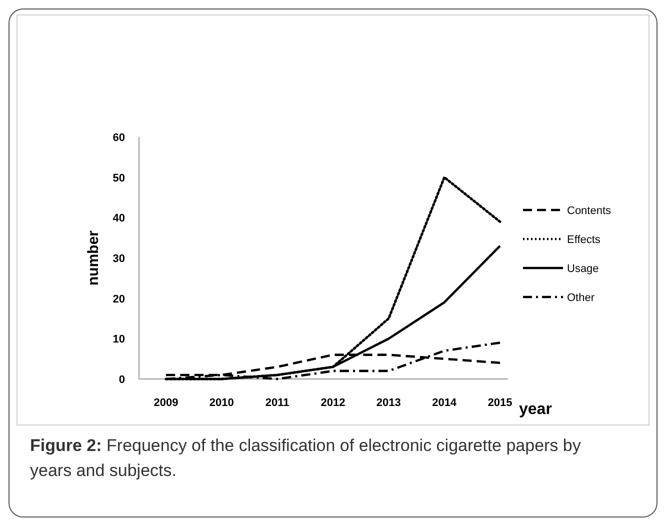 The height and width of the screenshot is (526, 666). Describe the element at coordinates (388, 403) in the screenshot. I see `x-tick-label: 2013` at that location.